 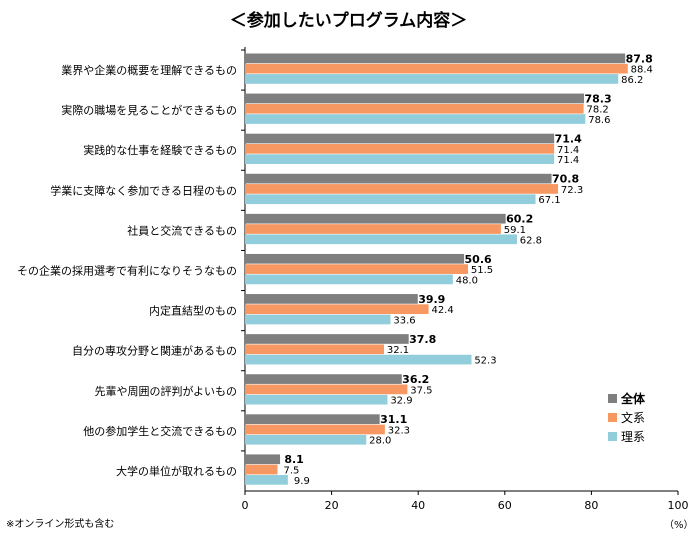 What do you see at coordinates (176, 471) in the screenshot?
I see `category-label: 大学の単位が取れるもの` at bounding box center [176, 471].